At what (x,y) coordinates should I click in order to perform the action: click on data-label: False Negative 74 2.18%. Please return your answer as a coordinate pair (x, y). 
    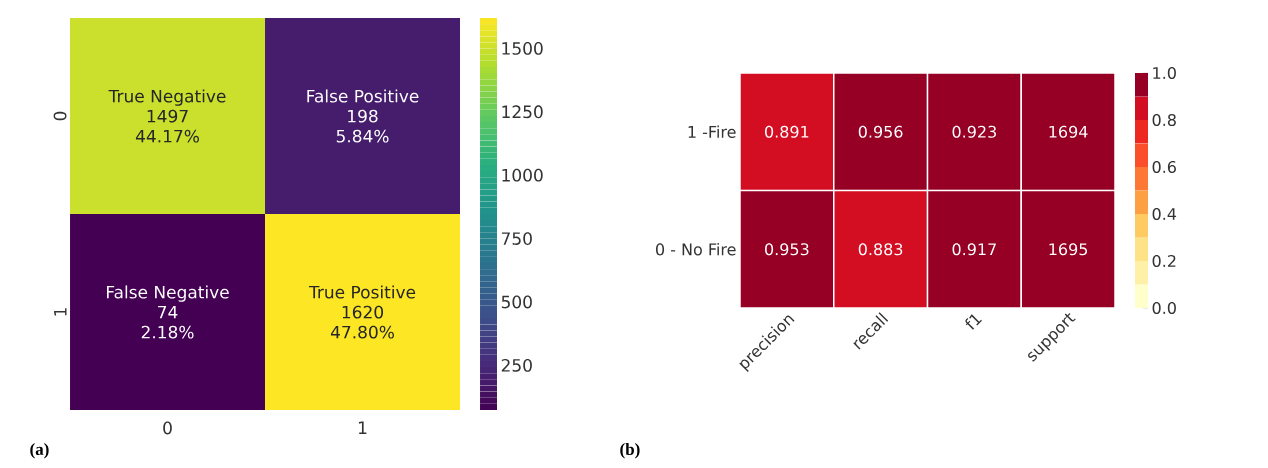
    Looking at the image, I should click on (168, 312).